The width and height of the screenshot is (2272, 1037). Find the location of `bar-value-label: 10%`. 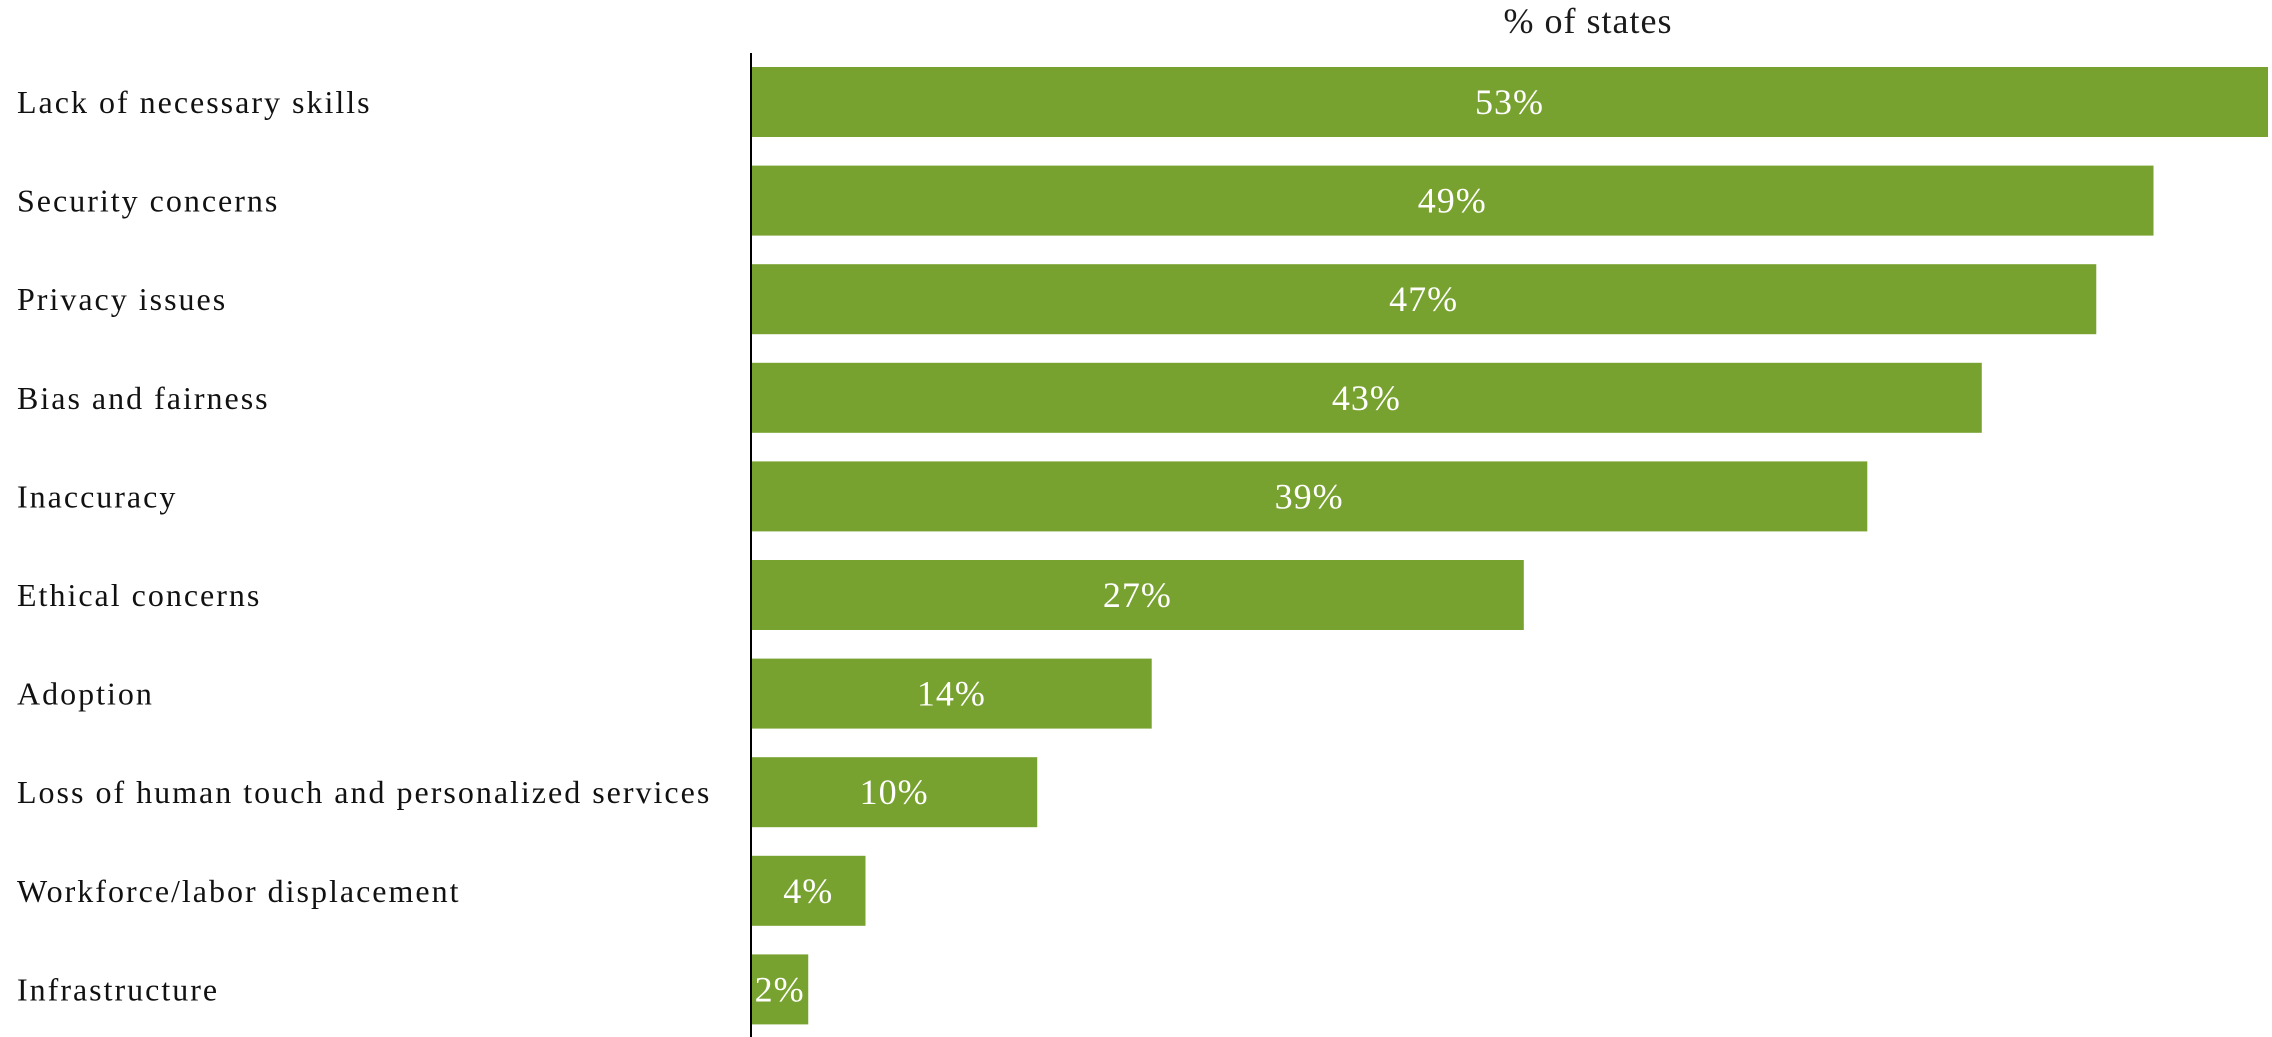

bar-value-label: 10% is located at coordinates (894, 792).